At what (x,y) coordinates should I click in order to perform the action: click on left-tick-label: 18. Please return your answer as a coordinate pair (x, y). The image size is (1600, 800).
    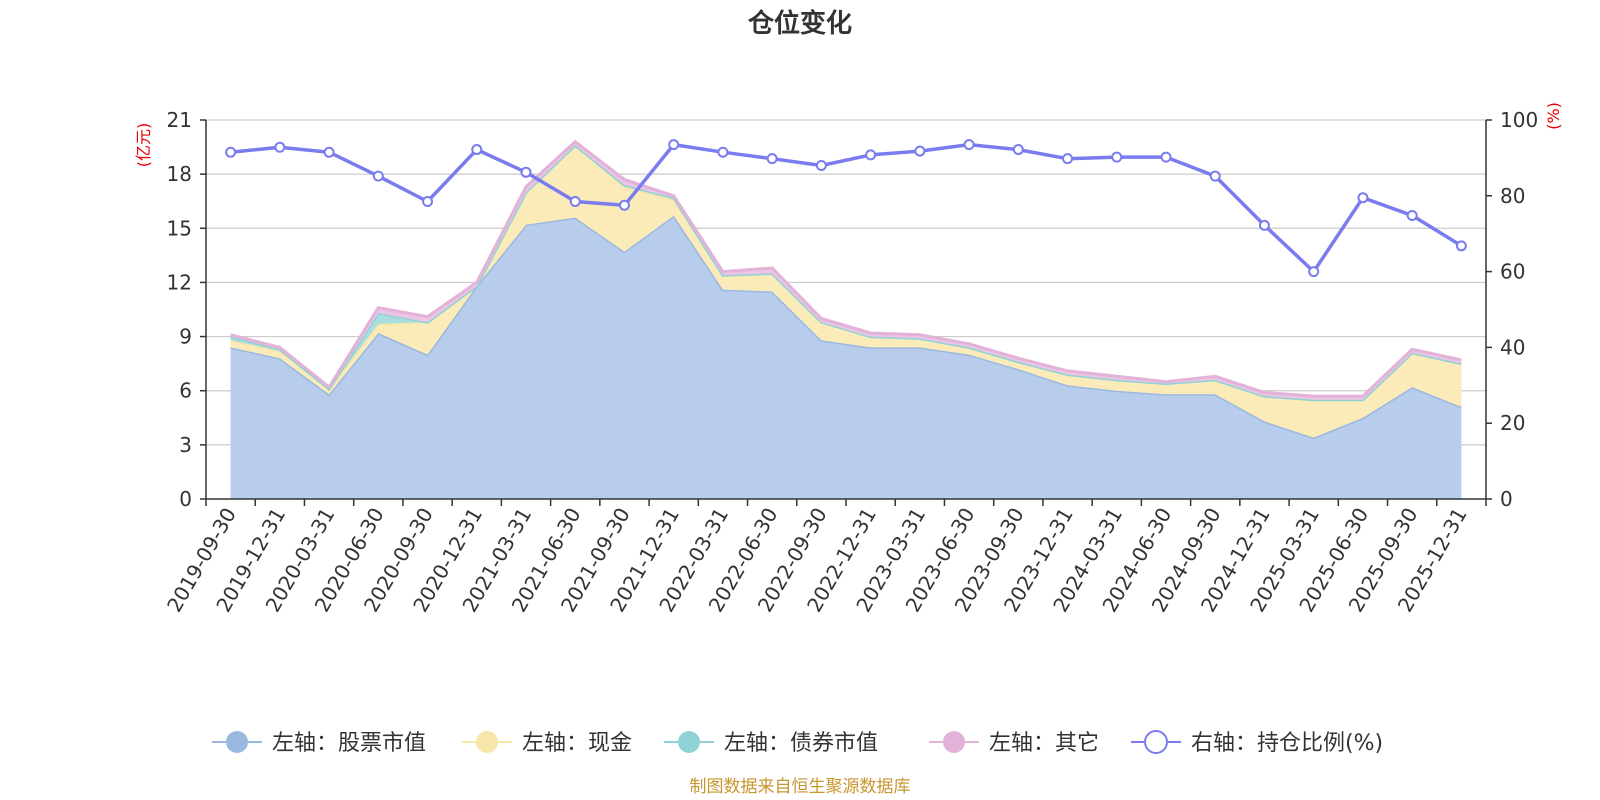
    Looking at the image, I should click on (179, 174).